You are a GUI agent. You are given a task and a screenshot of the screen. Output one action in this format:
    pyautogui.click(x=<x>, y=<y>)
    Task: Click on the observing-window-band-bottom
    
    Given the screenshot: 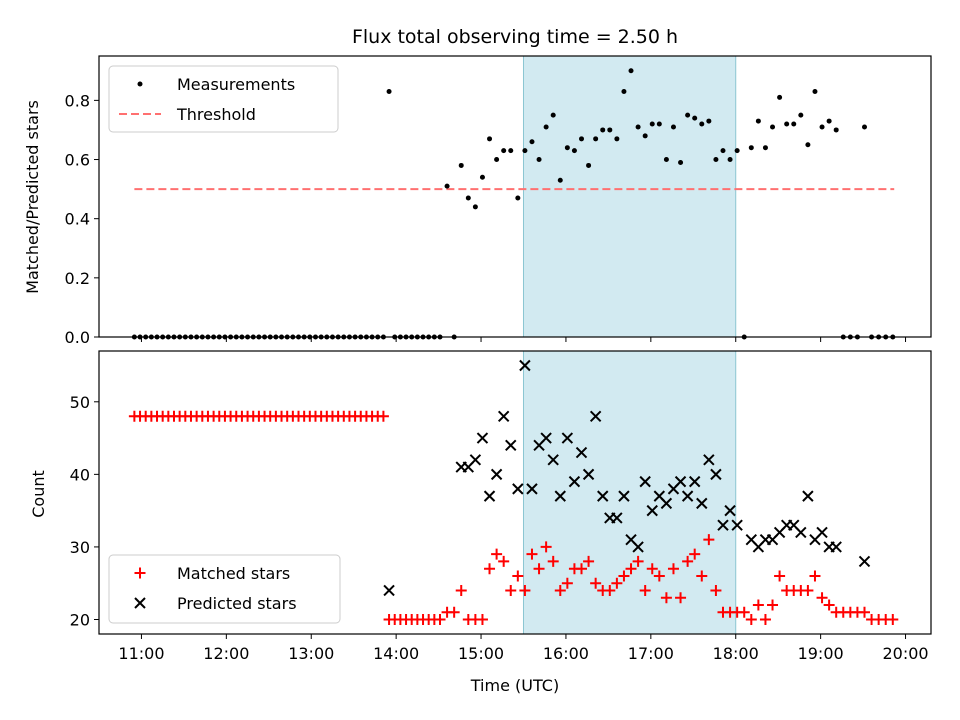 What is the action you would take?
    pyautogui.click(x=629, y=492)
    